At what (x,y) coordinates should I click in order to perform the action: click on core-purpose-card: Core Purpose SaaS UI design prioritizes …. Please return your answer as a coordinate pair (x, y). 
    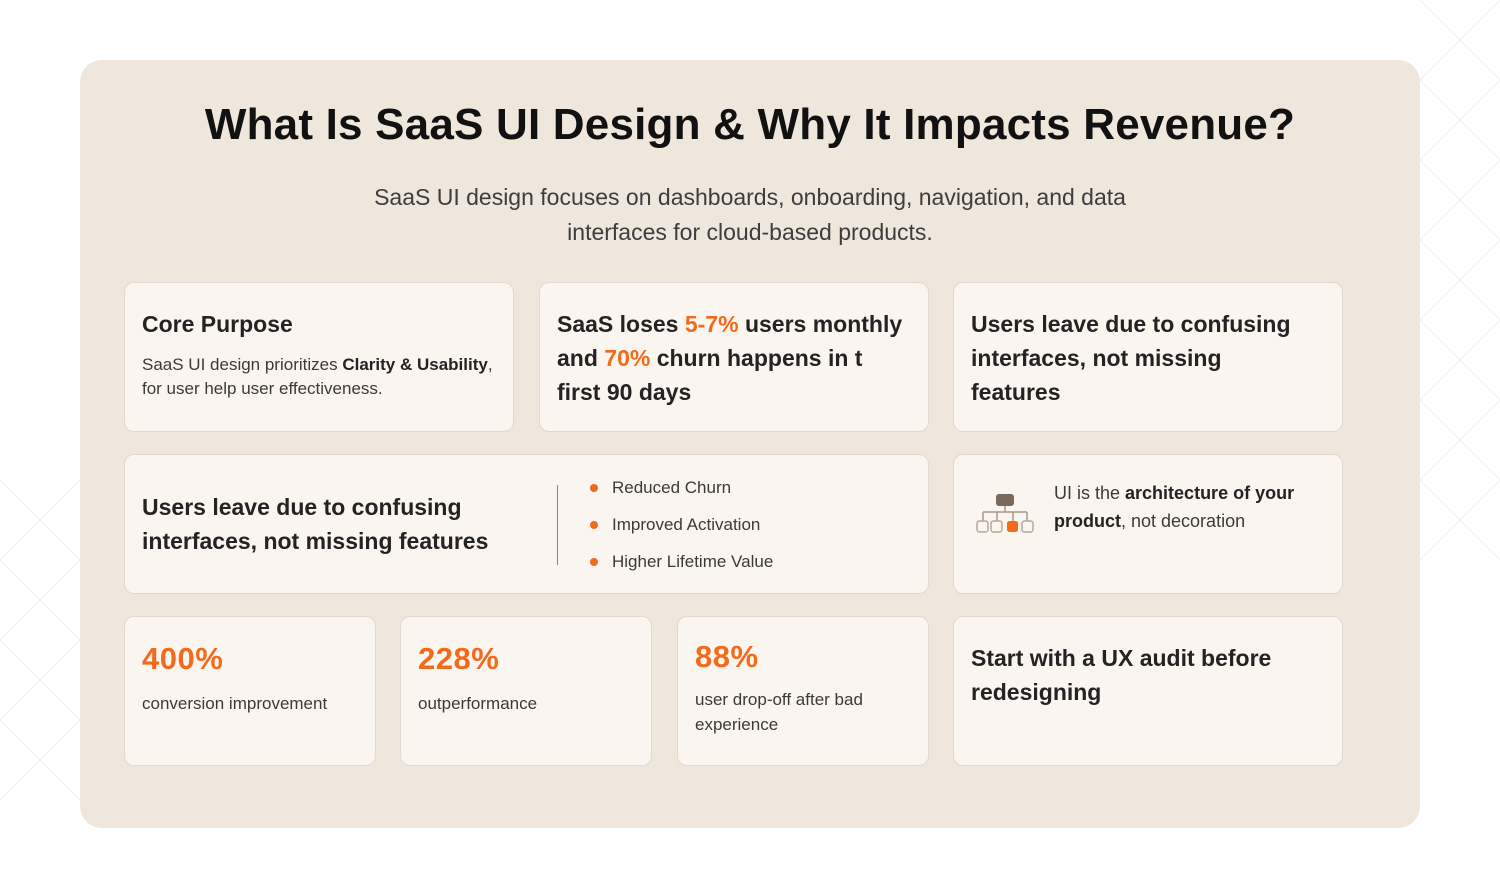
    Looking at the image, I should click on (319, 357).